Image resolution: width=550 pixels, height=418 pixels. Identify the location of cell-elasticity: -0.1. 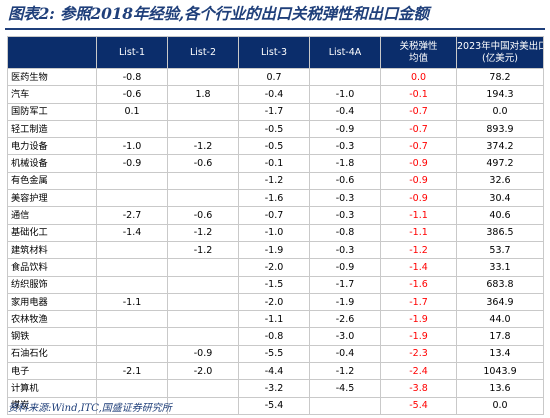
(418, 94).